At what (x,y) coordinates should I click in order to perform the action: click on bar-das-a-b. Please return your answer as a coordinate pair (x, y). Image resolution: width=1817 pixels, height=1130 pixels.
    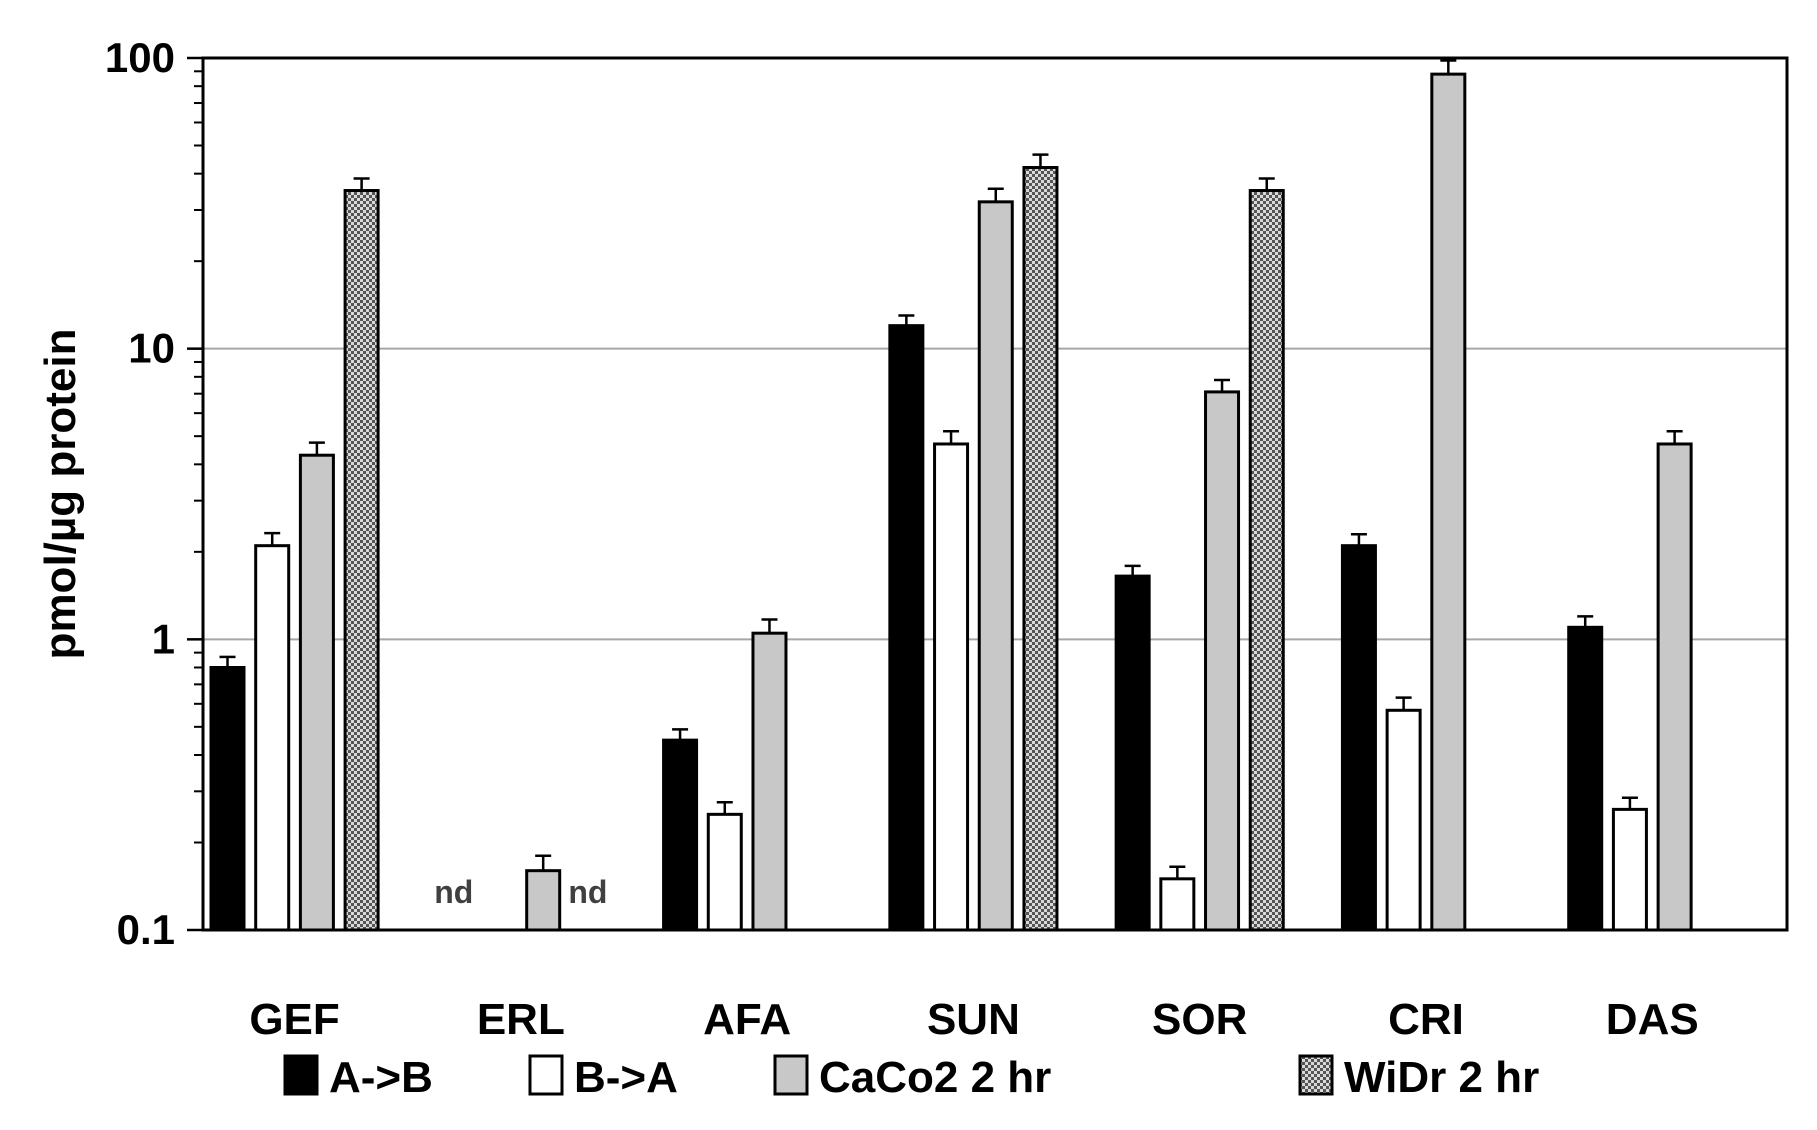
    Looking at the image, I should click on (1585, 778).